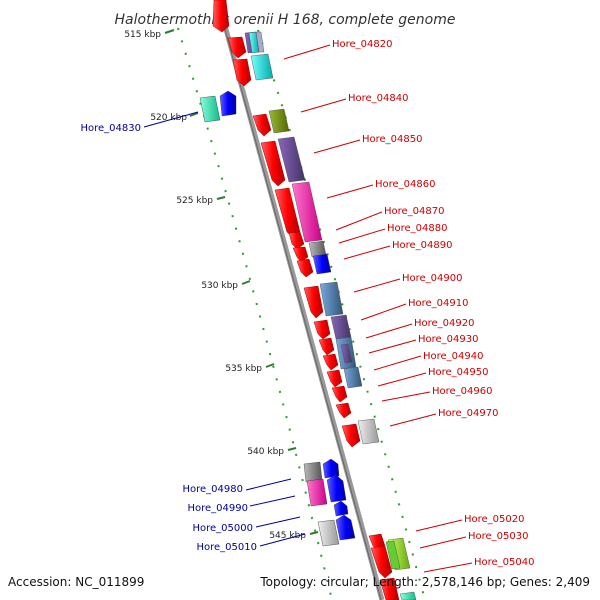 The width and height of the screenshot is (600, 600). Describe the element at coordinates (218, 508) in the screenshot. I see `gene-label: Hore_04990` at that location.